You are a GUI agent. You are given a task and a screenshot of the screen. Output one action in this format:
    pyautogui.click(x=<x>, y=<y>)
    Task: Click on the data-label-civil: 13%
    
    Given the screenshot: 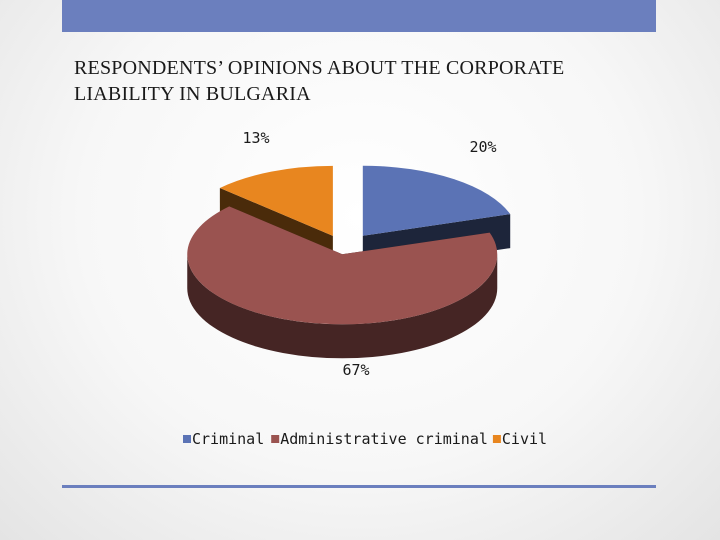 What is the action you would take?
    pyautogui.click(x=255, y=138)
    